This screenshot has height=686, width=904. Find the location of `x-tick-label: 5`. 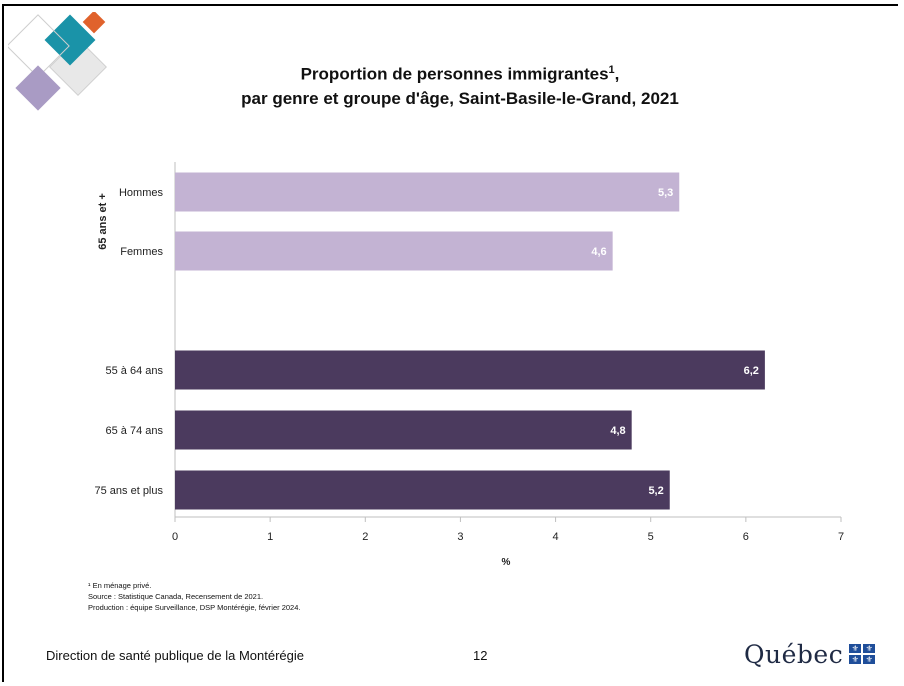

x-tick-label: 5 is located at coordinates (651, 537).